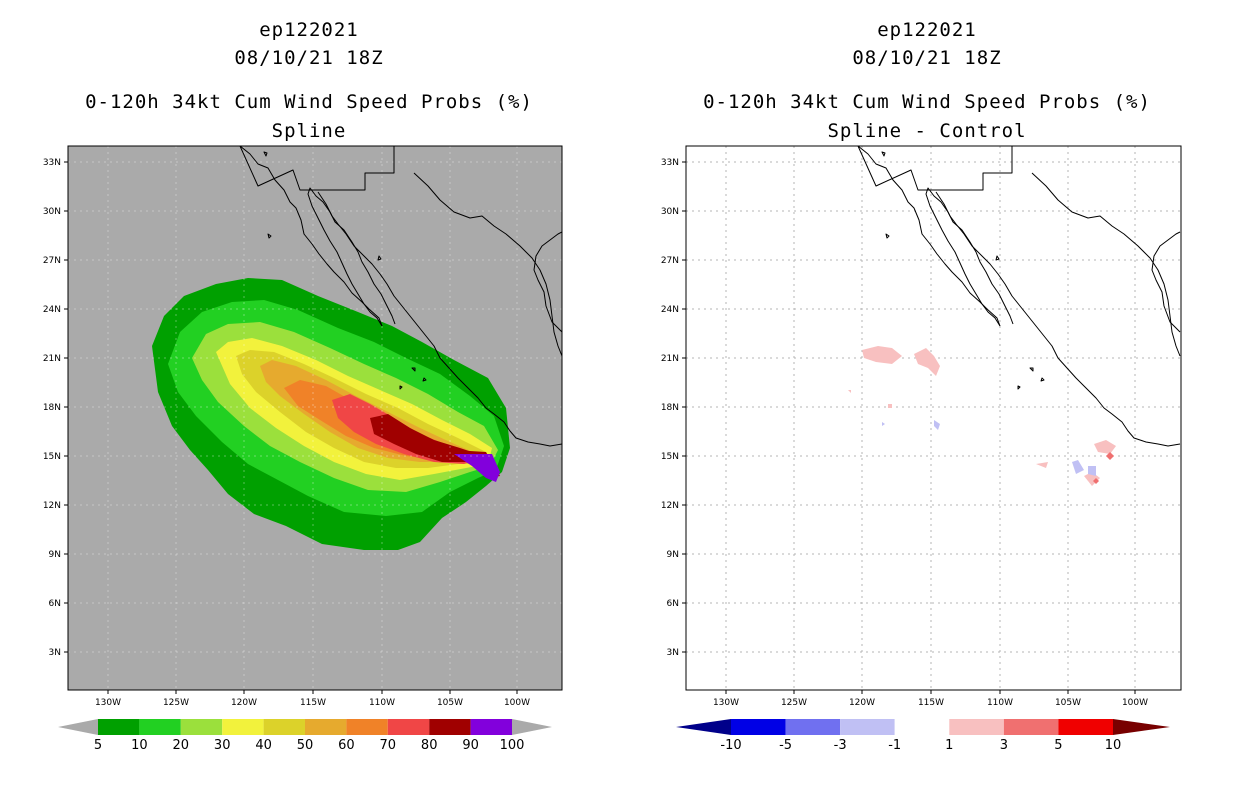 This screenshot has width=1236, height=800. Describe the element at coordinates (923, 736) in the screenshot. I see `right-colorbar: -10 -5 -3 -1 1 3 5 10` at that location.